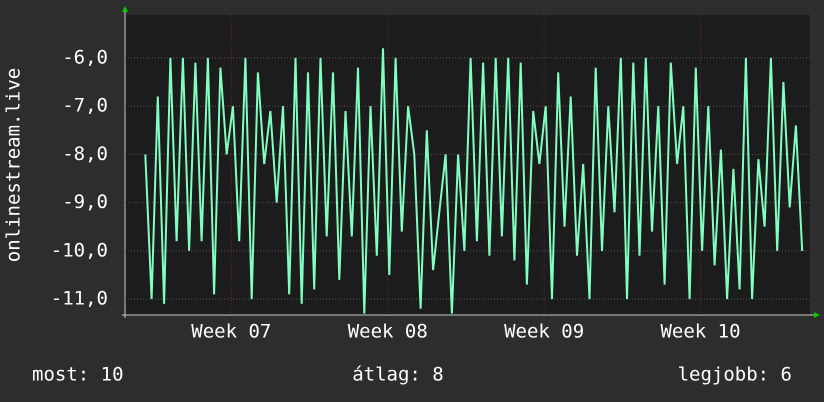 Image resolution: width=824 pixels, height=402 pixels. I want to click on stat-text: átlag: 8, so click(398, 375).